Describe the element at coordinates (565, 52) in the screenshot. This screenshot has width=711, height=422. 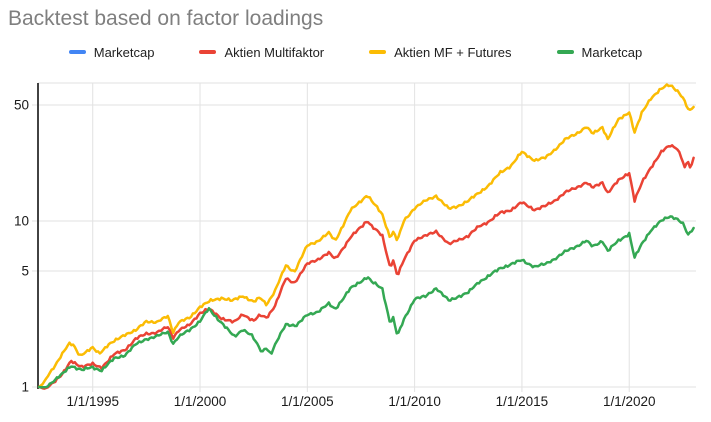
I see `legend-swatch-green-icon` at that location.